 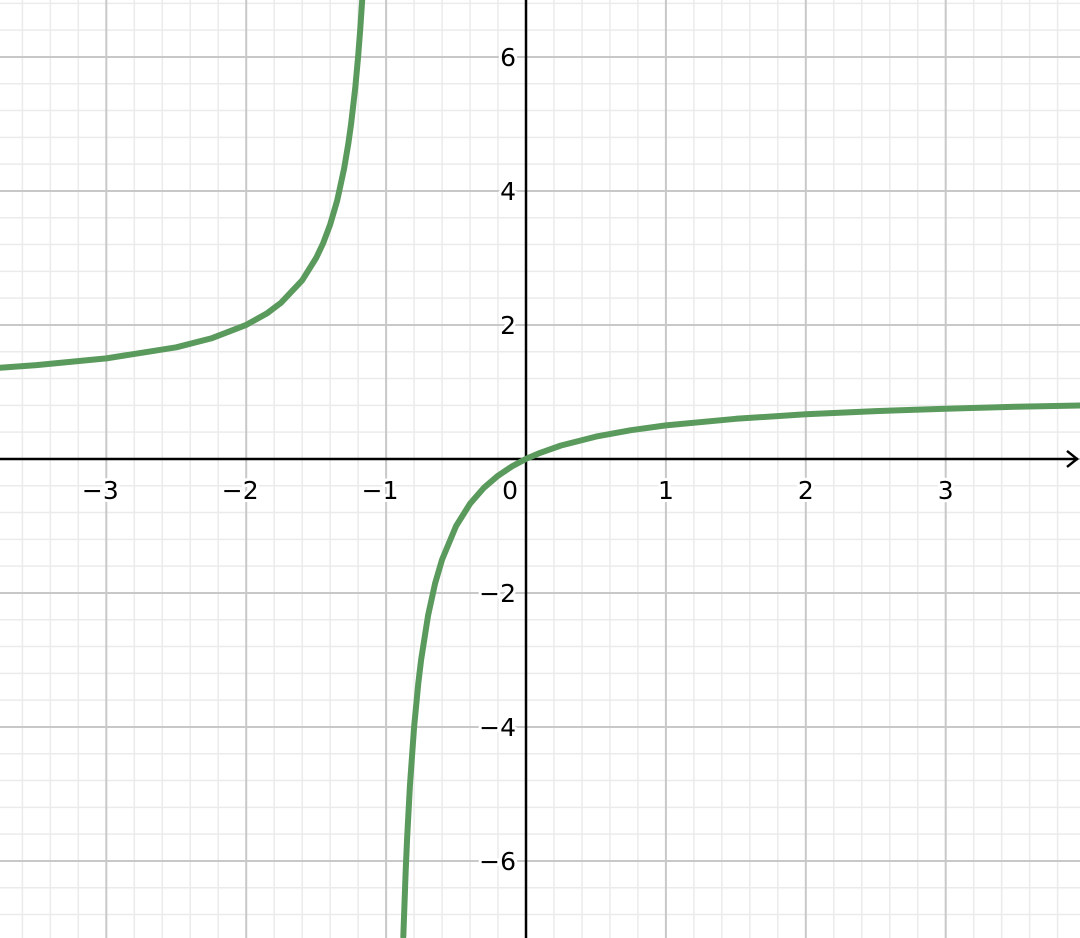 What do you see at coordinates (497, 593) in the screenshot?
I see `y-tick-label: −2` at bounding box center [497, 593].